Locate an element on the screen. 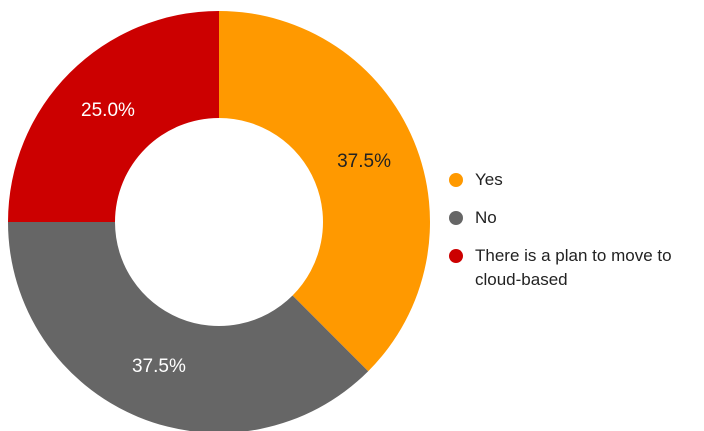  legend-item-plan: There is a plan to move to cloud-based is located at coordinates (576, 268).